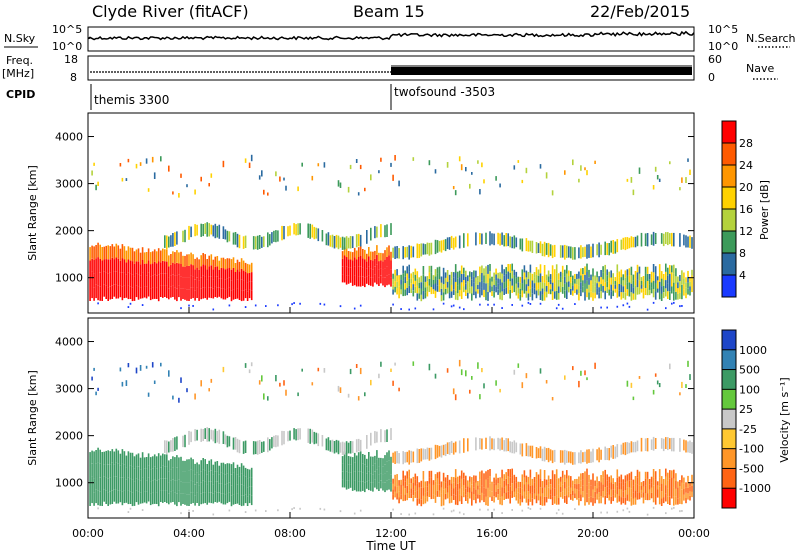  What do you see at coordinates (711, 77) in the screenshot?
I see `nave-tick-bottom: 0` at bounding box center [711, 77].